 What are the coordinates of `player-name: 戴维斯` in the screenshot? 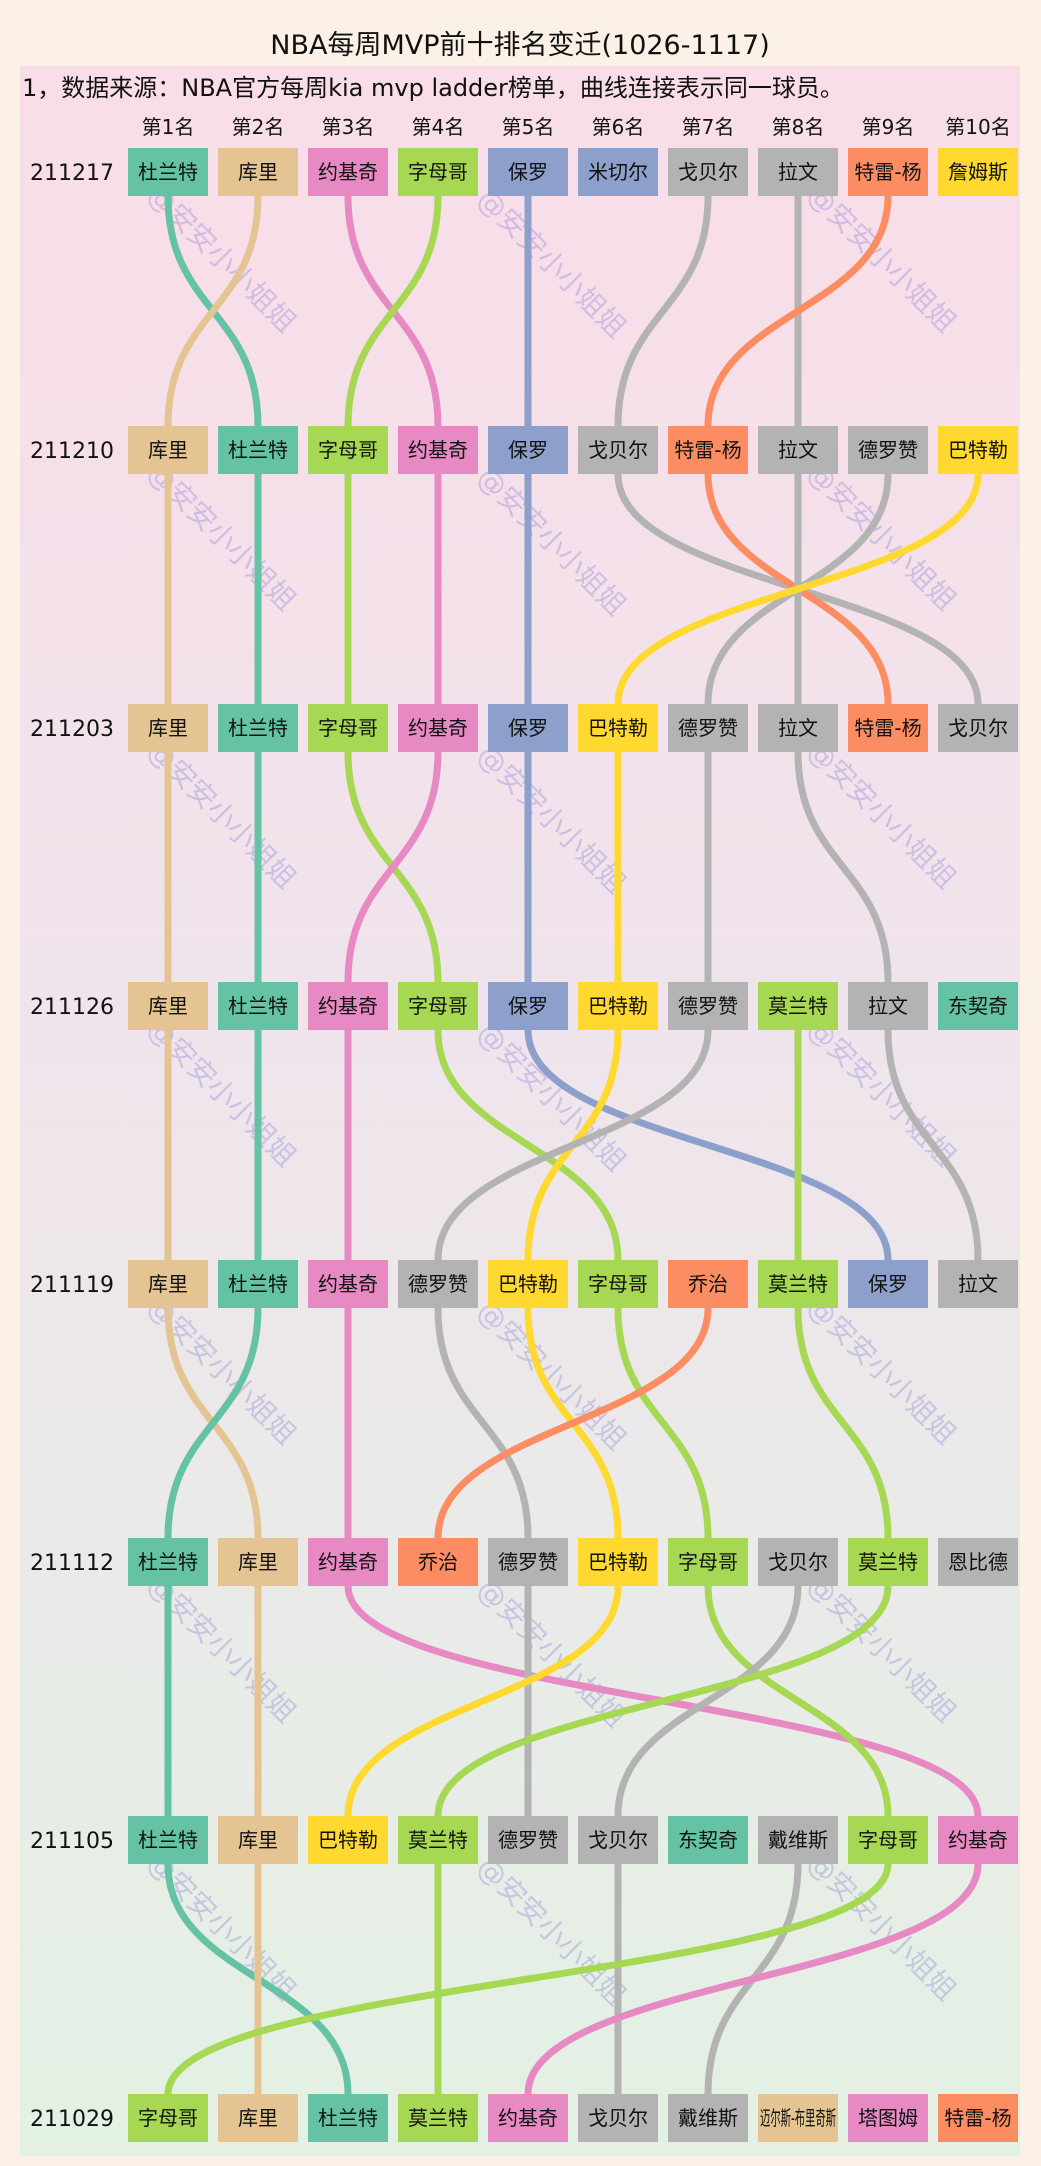 It's located at (708, 2118).